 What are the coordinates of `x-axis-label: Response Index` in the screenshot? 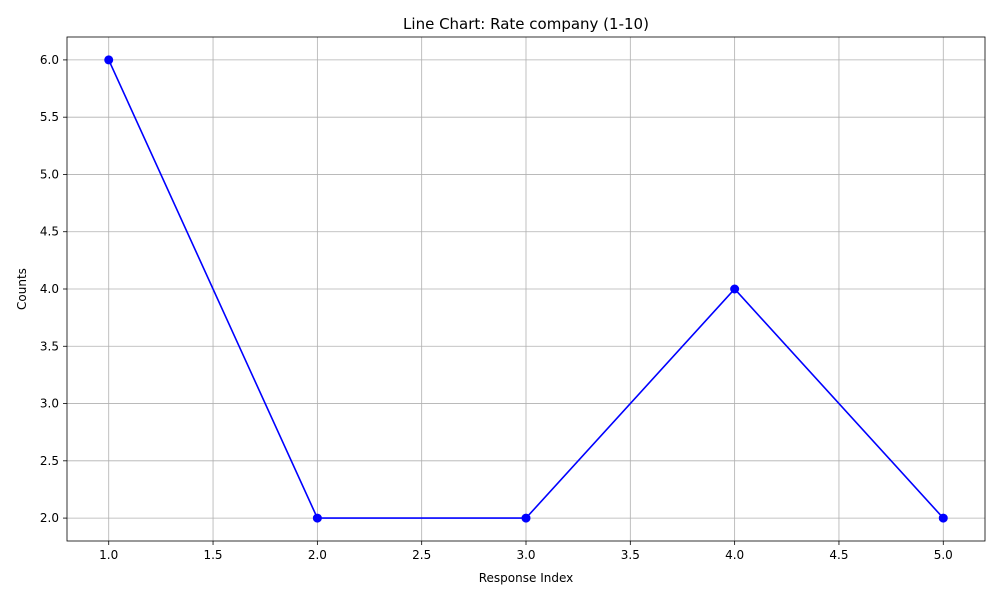 It's located at (526, 578).